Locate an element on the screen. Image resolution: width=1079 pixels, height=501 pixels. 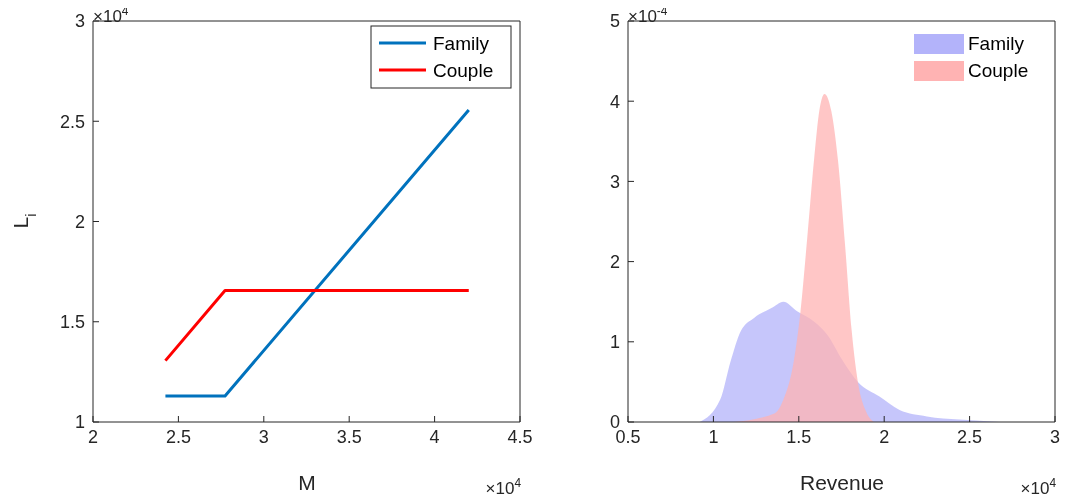
y-tick-label: 2.5 is located at coordinates (72, 121).